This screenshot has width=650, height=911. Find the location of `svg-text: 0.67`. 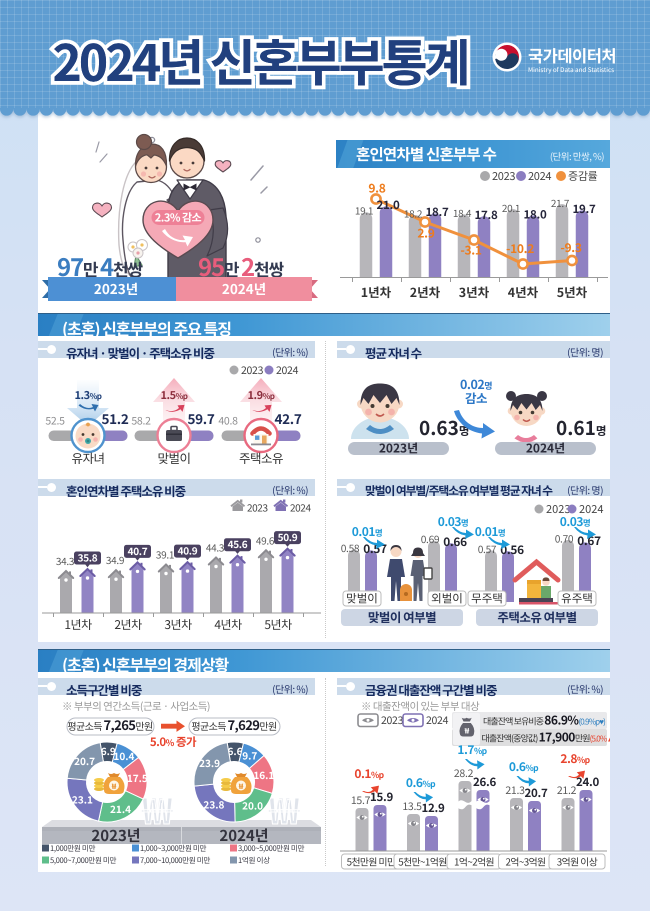

svg-text: 0.67 is located at coordinates (589, 540).